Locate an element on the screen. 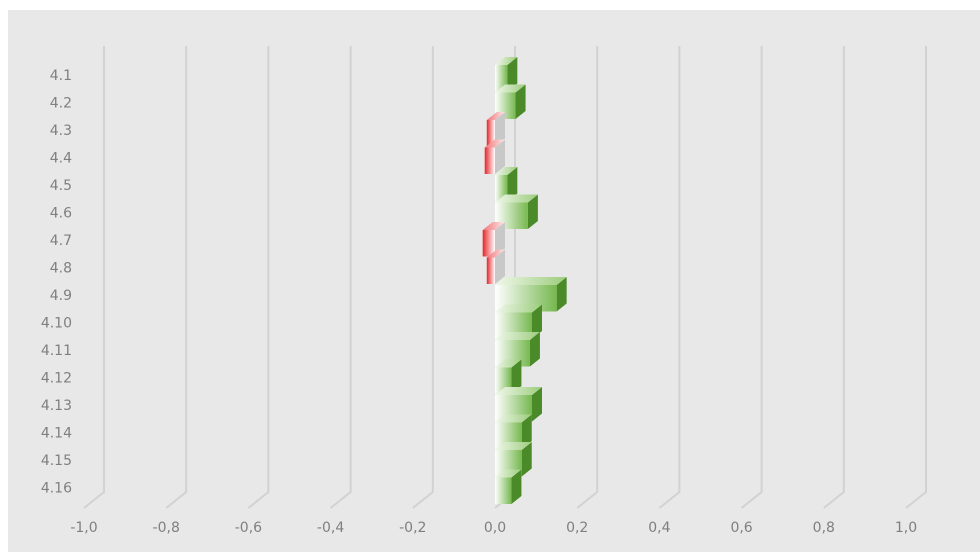 This screenshot has height=556, width=980. category-label: 4.13 is located at coordinates (56, 406).